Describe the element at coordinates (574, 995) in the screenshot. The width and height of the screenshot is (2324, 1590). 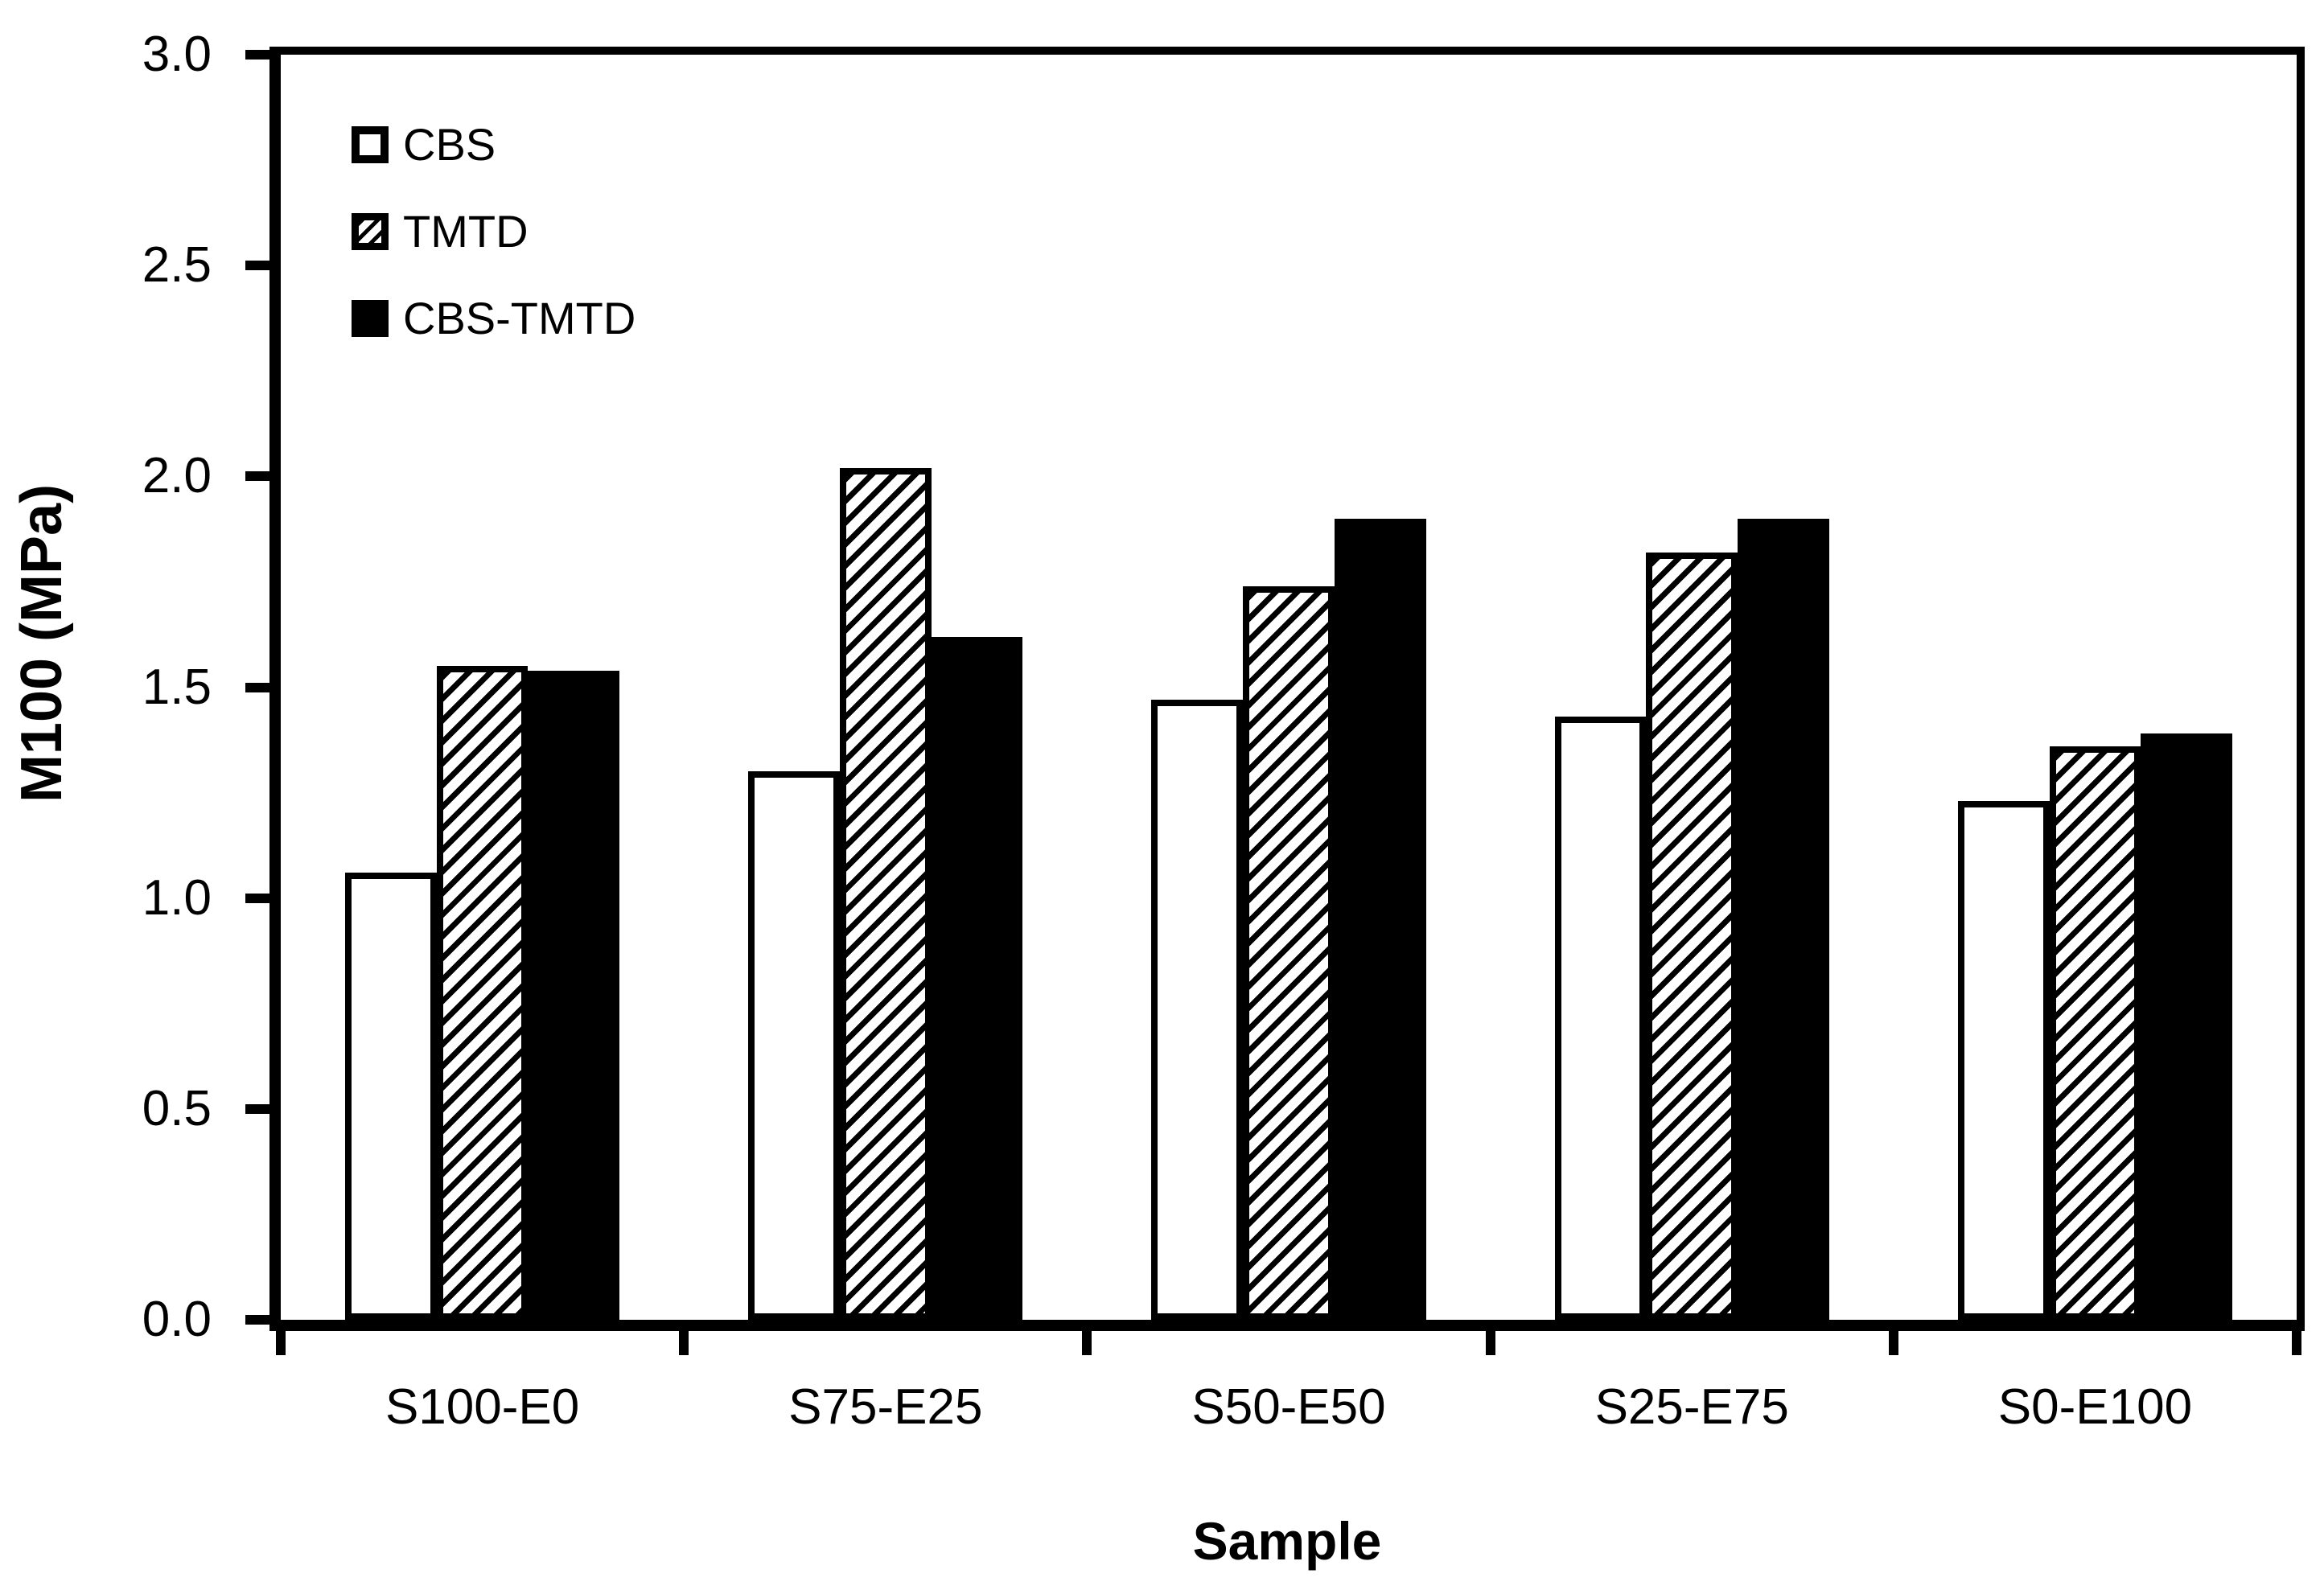
I see `bar-CBS-TMTD-S100-E0` at that location.